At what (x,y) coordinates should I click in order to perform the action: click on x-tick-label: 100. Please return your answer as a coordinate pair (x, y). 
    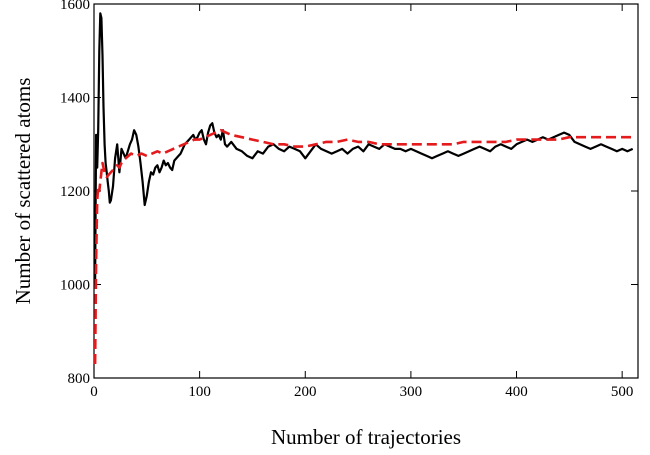
    Looking at the image, I should click on (199, 392).